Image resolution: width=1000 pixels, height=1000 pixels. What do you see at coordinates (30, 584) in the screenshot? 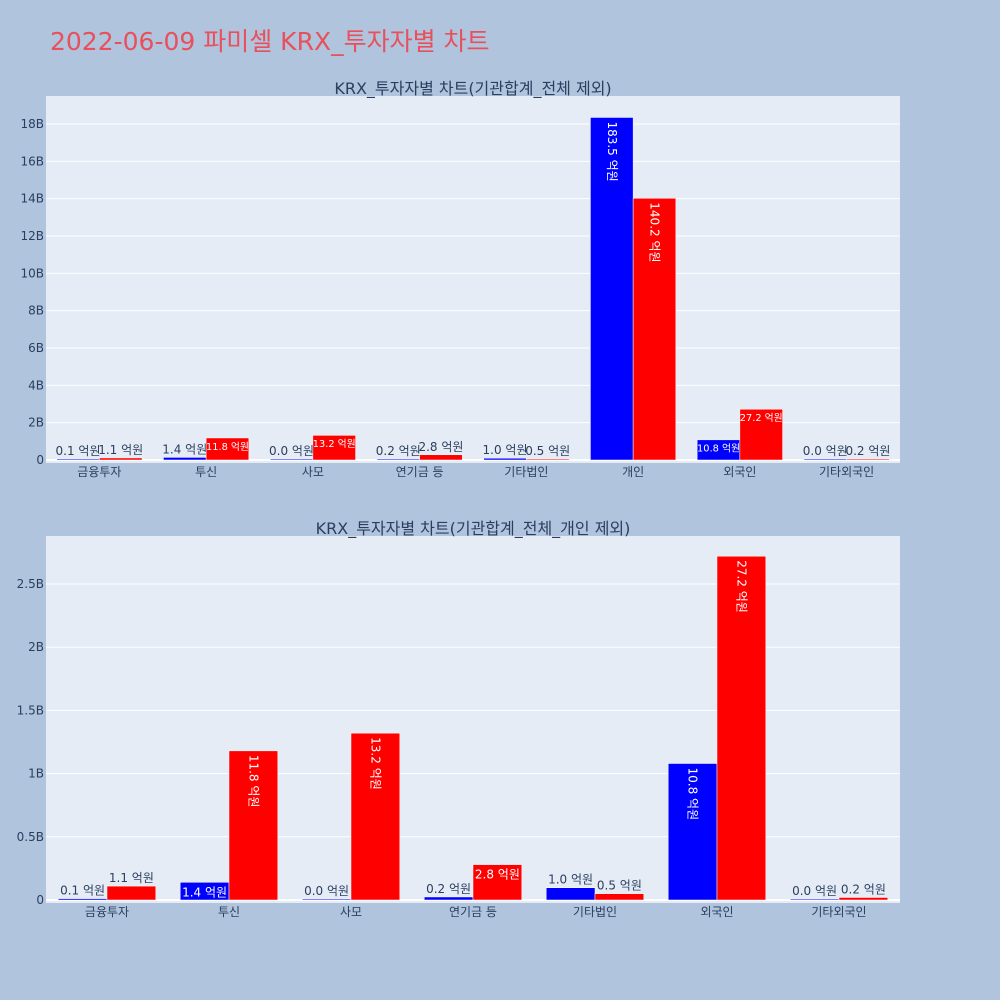
I see `y-tick-label: 2.5B` at bounding box center [30, 584].